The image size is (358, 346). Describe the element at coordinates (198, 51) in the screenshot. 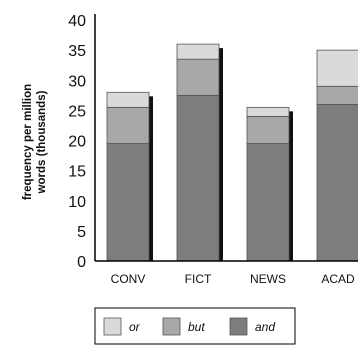

I see `bar-segment-fict-or` at that location.